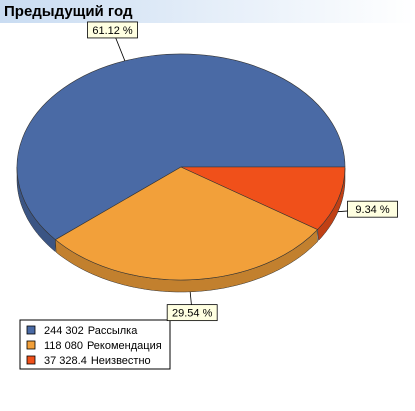 This screenshot has height=411, width=415. I want to click on legend-amount: 118 080, so click(63, 346).